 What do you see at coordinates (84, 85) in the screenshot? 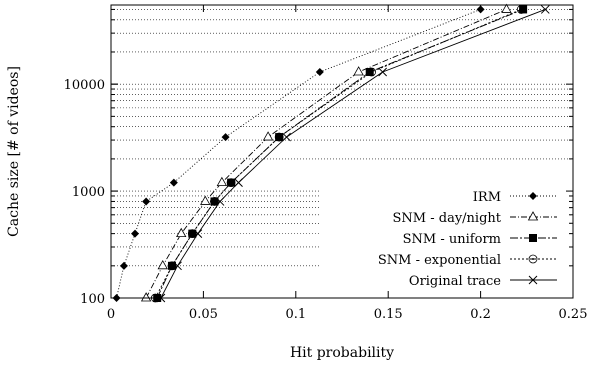
I see `y-tick-label: 10000` at bounding box center [84, 85].